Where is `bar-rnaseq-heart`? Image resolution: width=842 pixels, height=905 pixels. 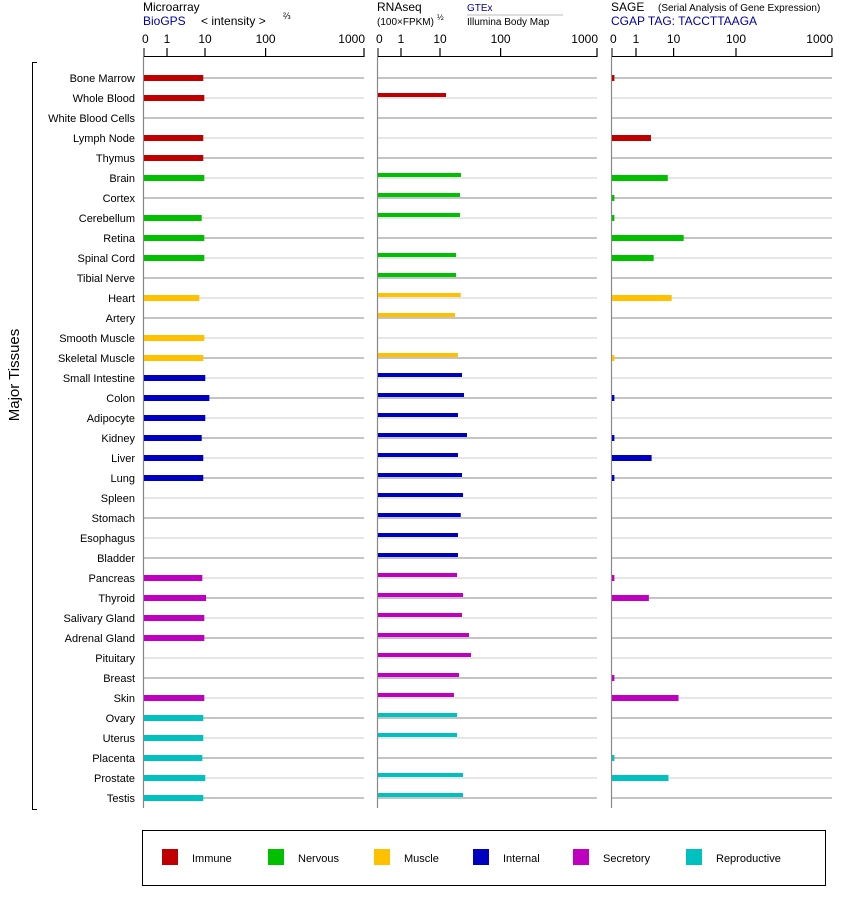 bar-rnaseq-heart is located at coordinates (419, 295).